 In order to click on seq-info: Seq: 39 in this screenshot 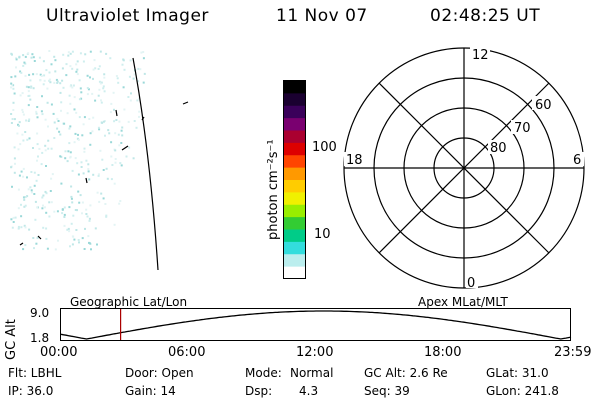, I will do `click(387, 391)`.